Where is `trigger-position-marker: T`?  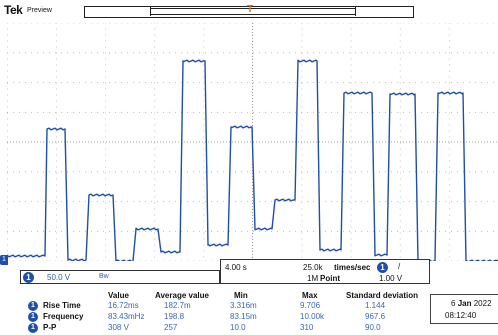
trigger-position-marker: T is located at coordinates (250, 9).